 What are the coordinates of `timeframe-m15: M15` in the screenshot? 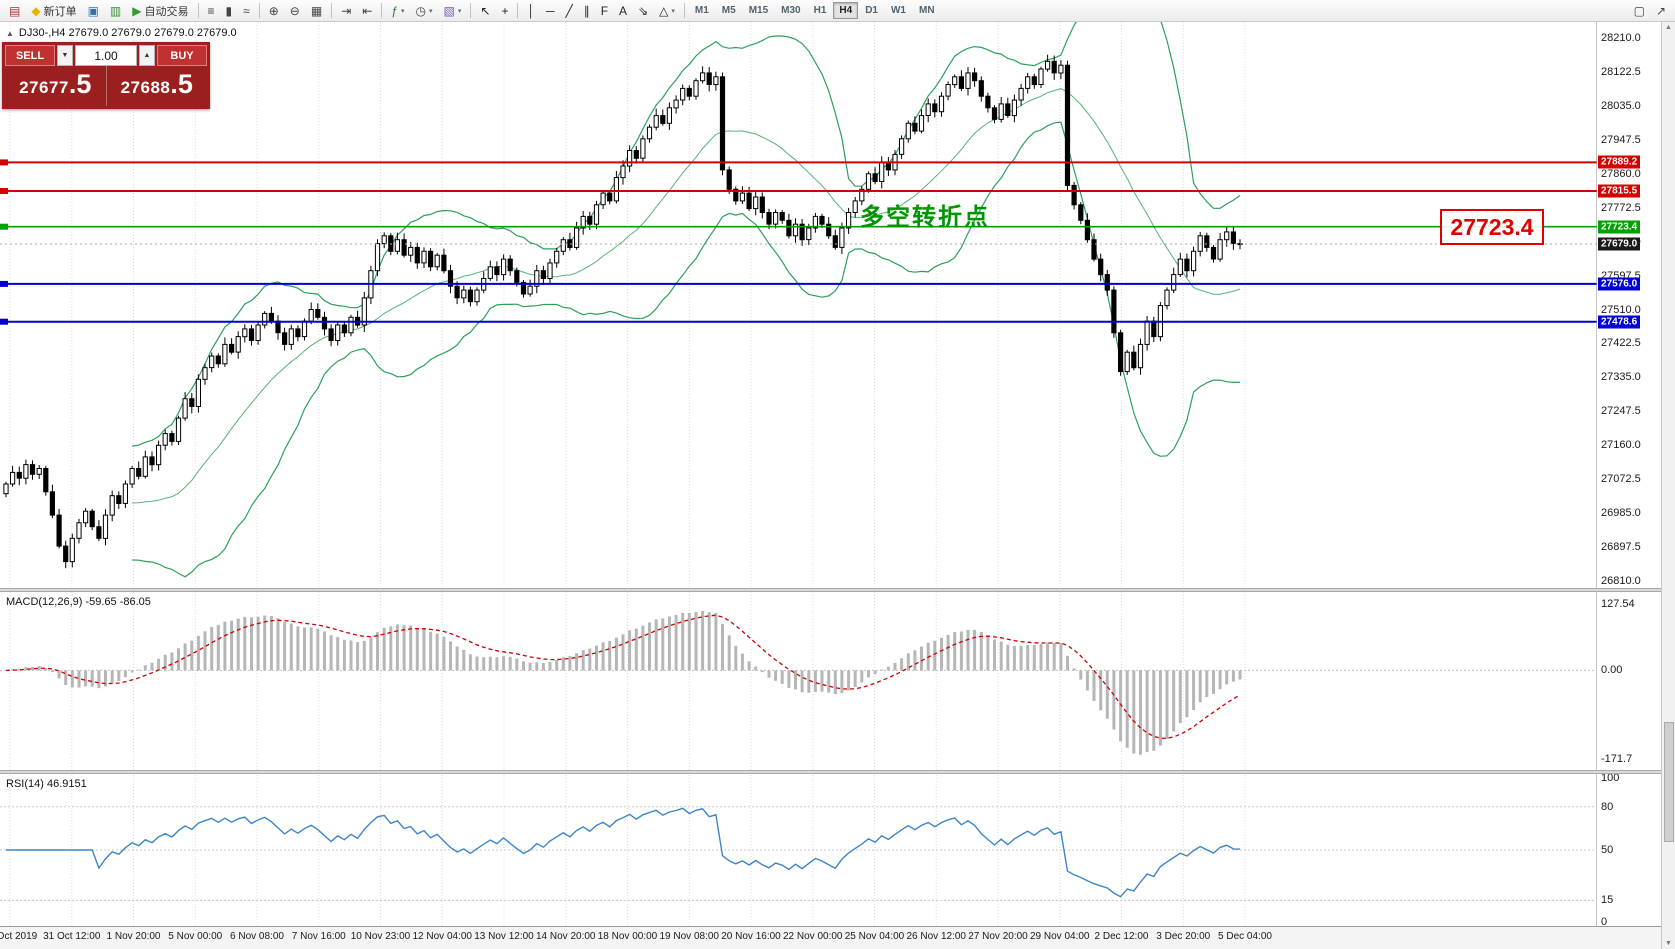 It's located at (758, 10).